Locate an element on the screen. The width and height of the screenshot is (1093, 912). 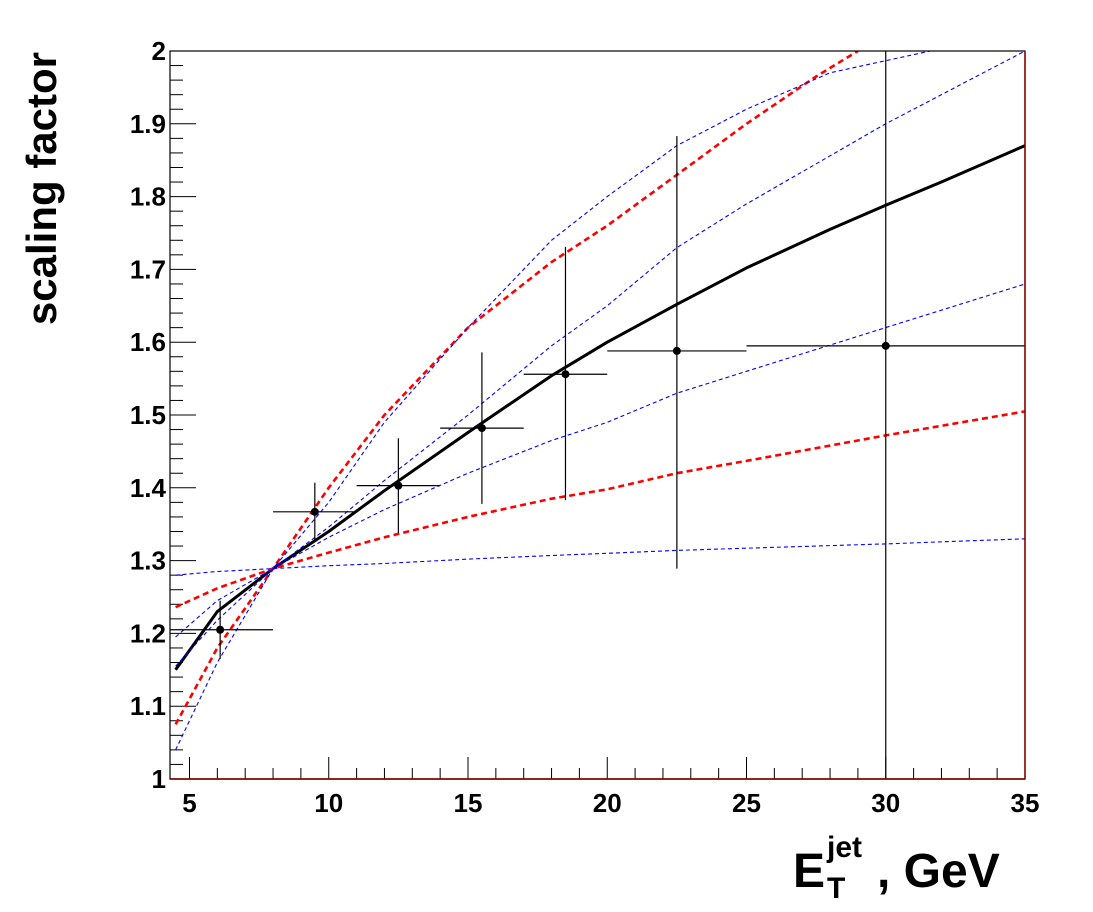
y-tick-label: 1.8 is located at coordinates (148, 197).